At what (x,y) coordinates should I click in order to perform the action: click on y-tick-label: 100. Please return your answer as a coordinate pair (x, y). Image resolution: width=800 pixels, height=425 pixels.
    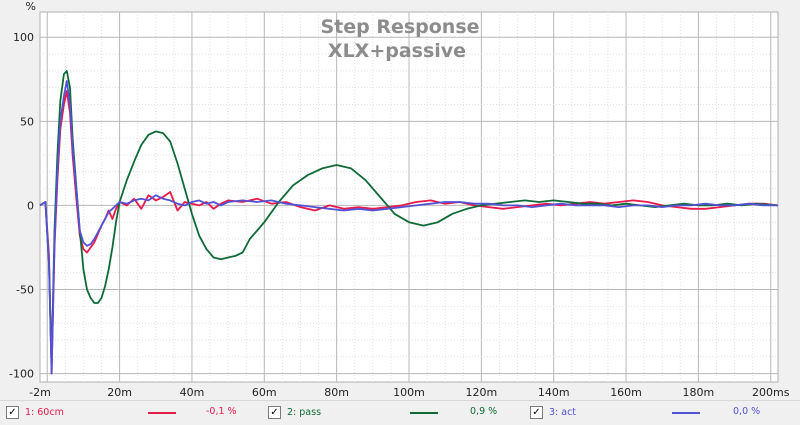
    Looking at the image, I should click on (23, 37).